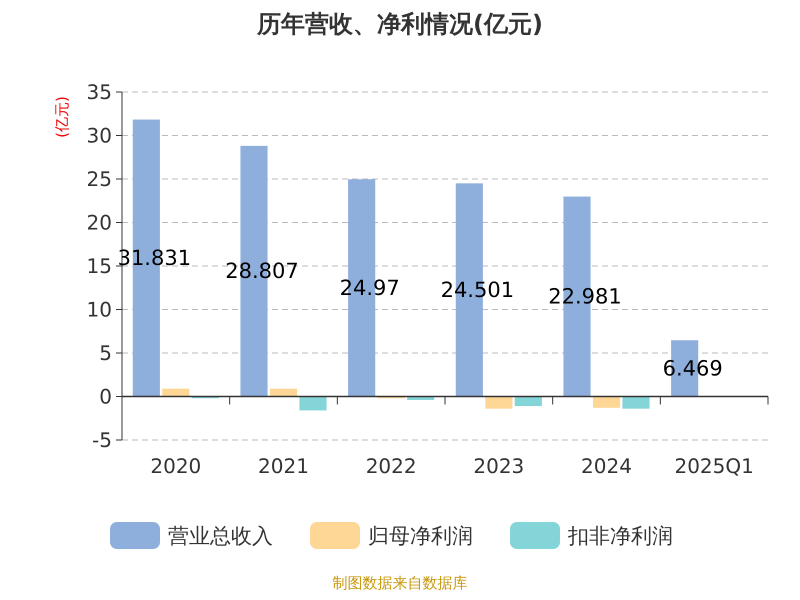 The height and width of the screenshot is (600, 800). What do you see at coordinates (102, 440) in the screenshot?
I see `y-tick-label: -5` at bounding box center [102, 440].